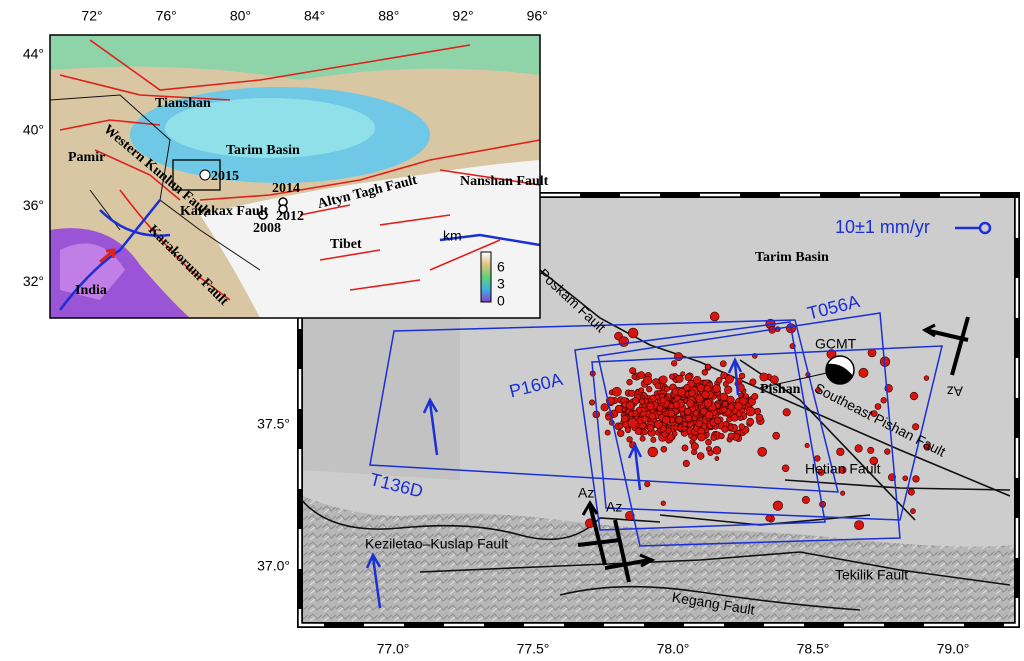 The width and height of the screenshot is (1024, 661). I want to click on lon-tick-label: 96°, so click(537, 16).